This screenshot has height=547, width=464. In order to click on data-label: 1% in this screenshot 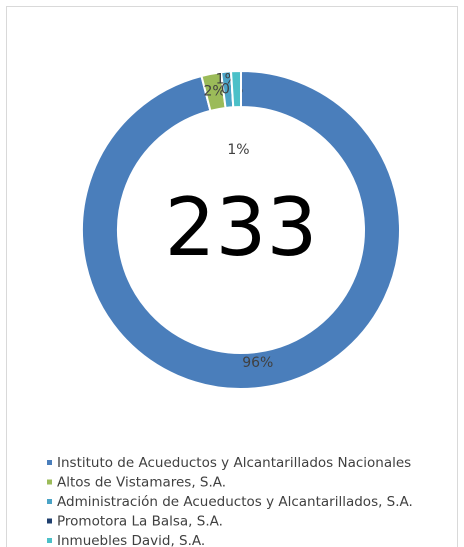, I will do `click(238, 150)`.